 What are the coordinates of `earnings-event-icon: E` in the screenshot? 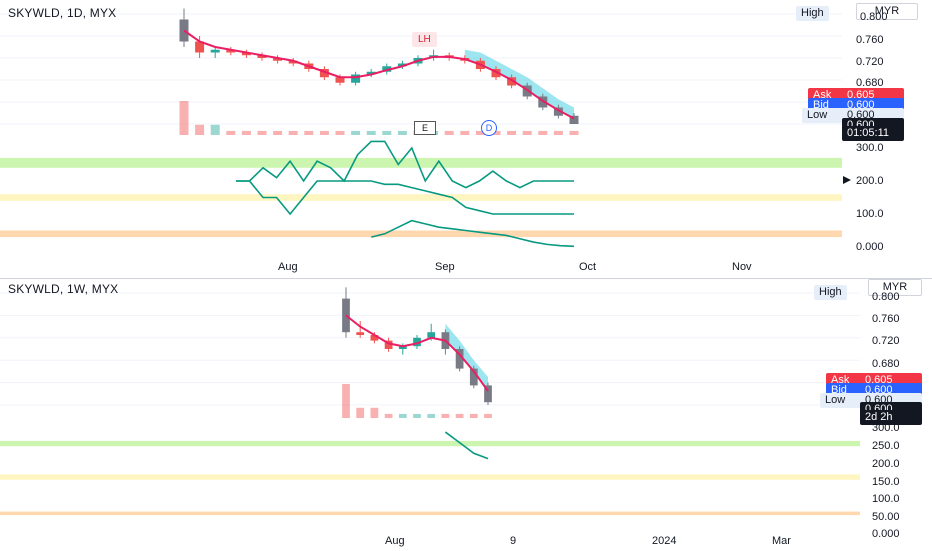 It's located at (425, 128).